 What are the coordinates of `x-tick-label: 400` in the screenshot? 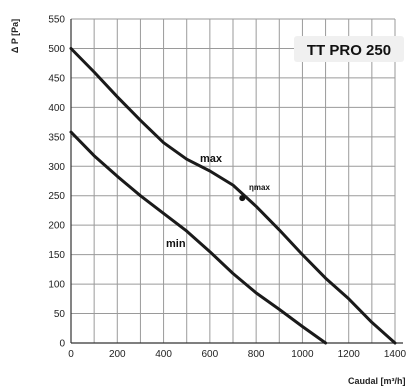 It's located at (163, 354).